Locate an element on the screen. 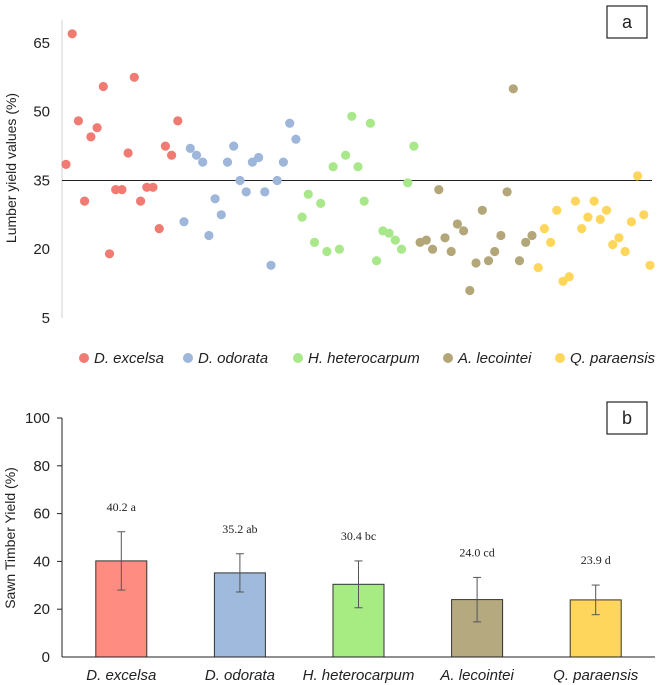 The width and height of the screenshot is (659, 685). bar-category-label-2: D. odorata is located at coordinates (240, 675).